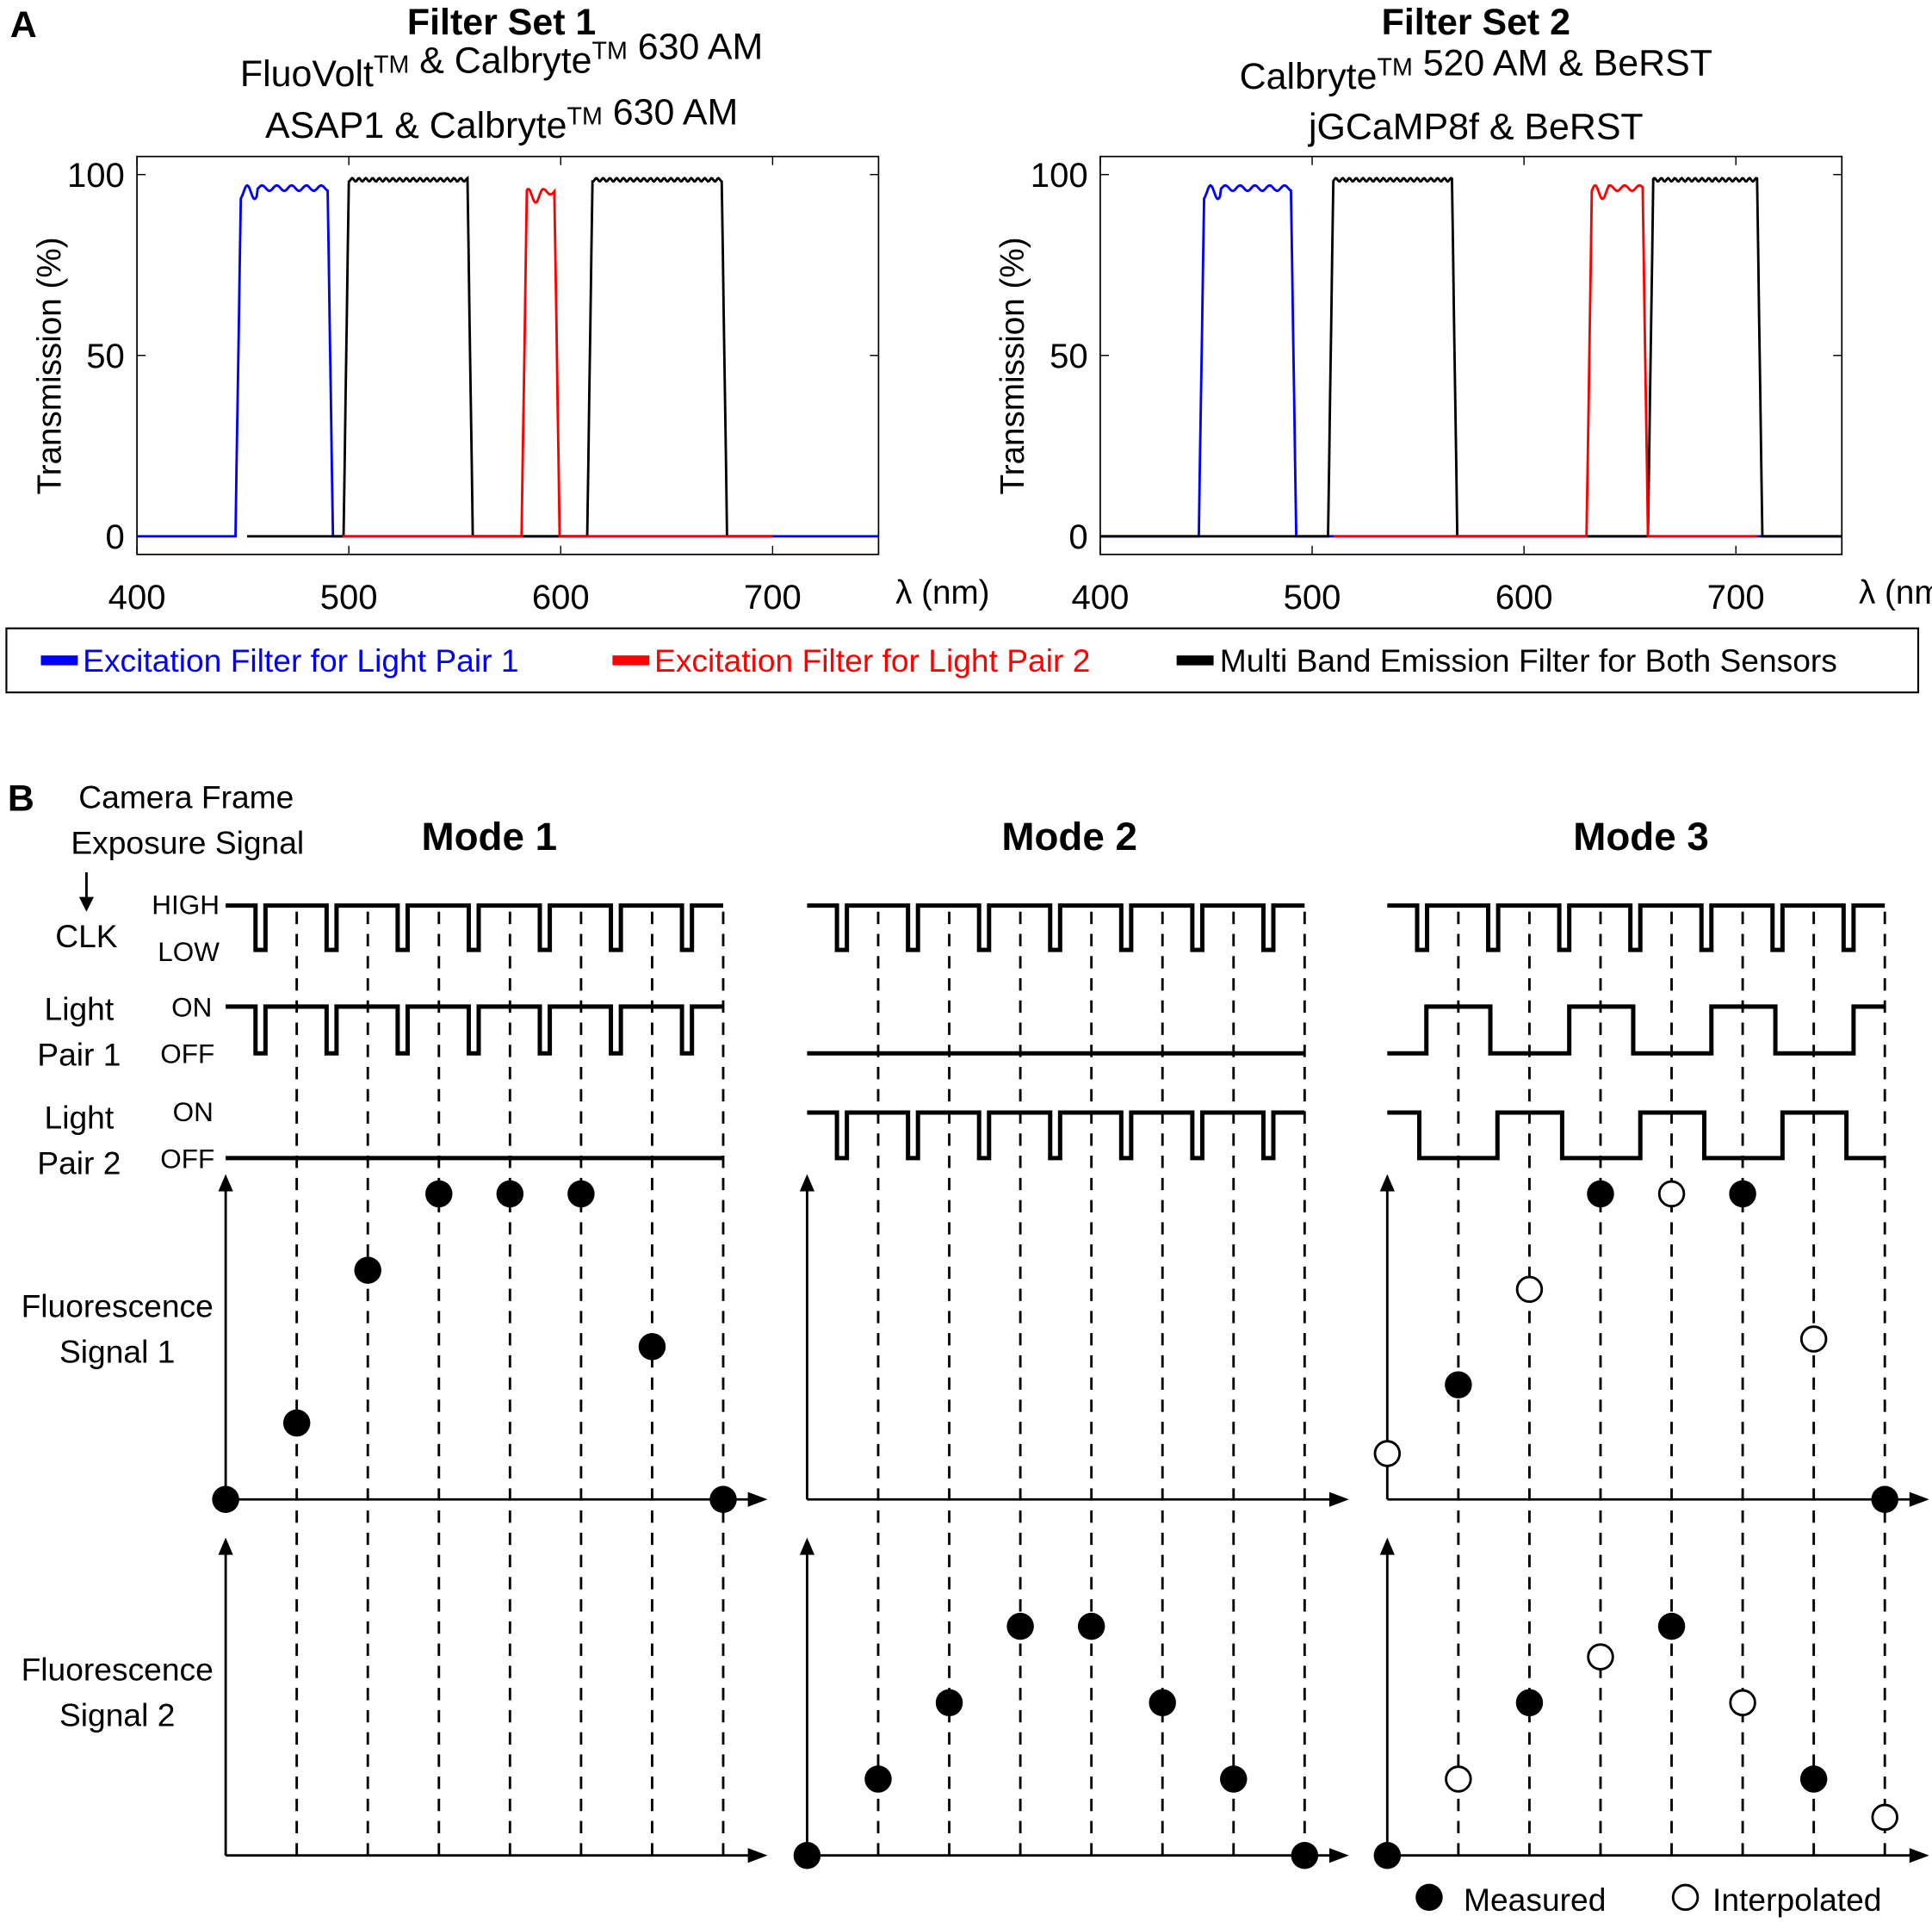  Describe the element at coordinates (187, 1159) in the screenshot. I see `light2-off-label: OFF` at that location.